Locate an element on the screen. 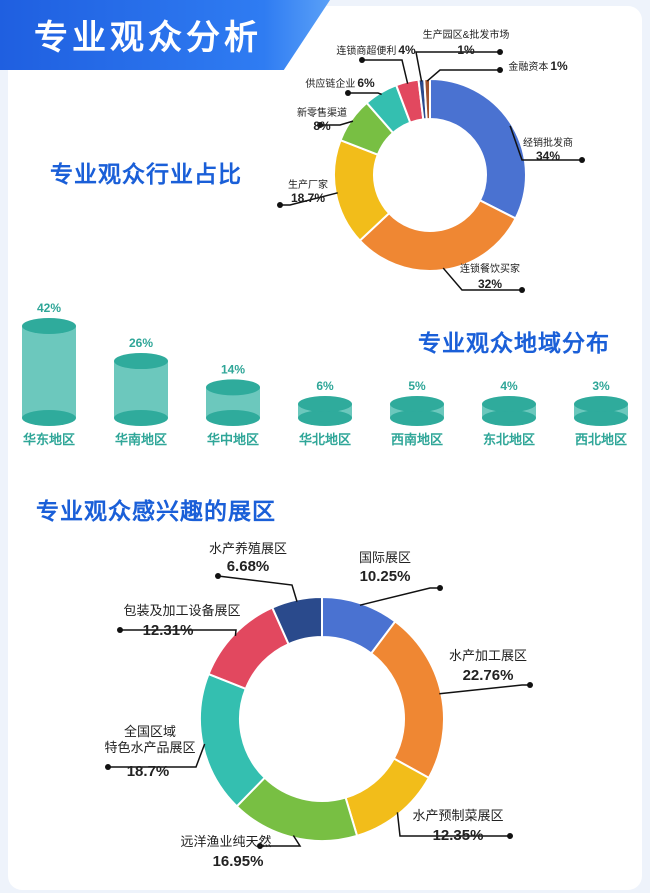 The width and height of the screenshot is (650, 893). interest-section-title: 专业观众感兴趣的展区 is located at coordinates (156, 511).